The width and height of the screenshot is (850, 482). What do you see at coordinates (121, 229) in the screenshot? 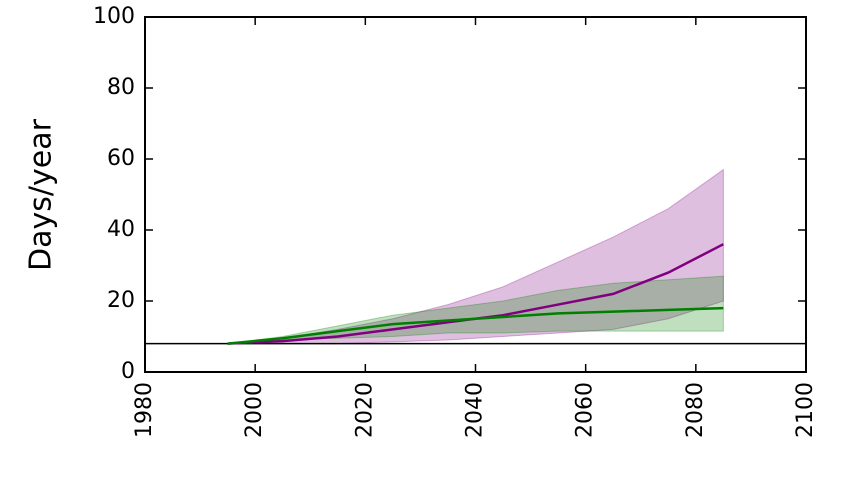
I see `y-tick-label: 40` at bounding box center [121, 229].